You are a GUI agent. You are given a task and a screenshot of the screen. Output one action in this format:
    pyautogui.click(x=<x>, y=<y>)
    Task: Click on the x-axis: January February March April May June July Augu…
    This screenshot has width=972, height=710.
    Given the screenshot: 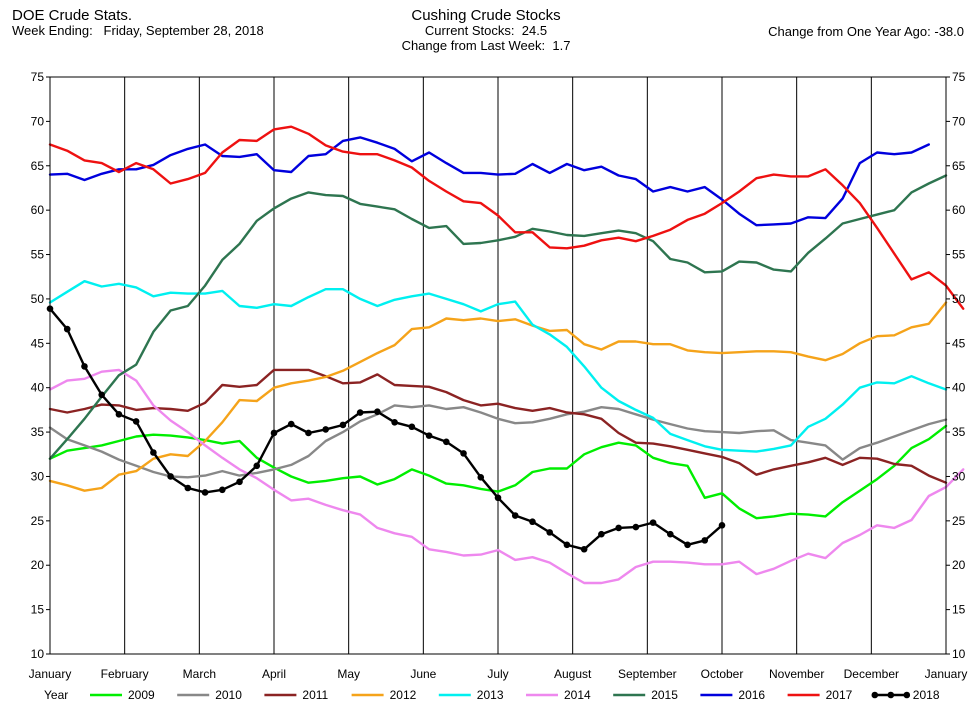 What is the action you would take?
    pyautogui.click(x=498, y=674)
    